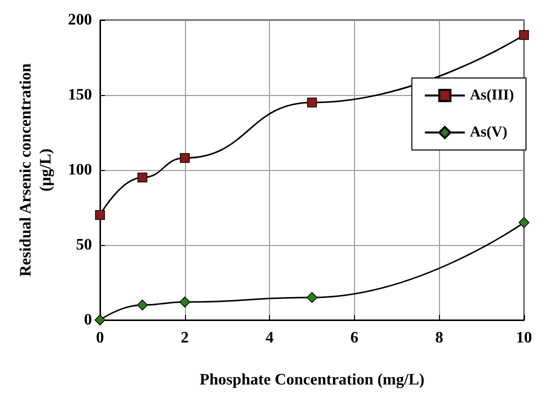 This screenshot has height=406, width=548. Describe the element at coordinates (312, 380) in the screenshot. I see `x-axis-title: Phosphate Concentration (mg/L)` at that location.